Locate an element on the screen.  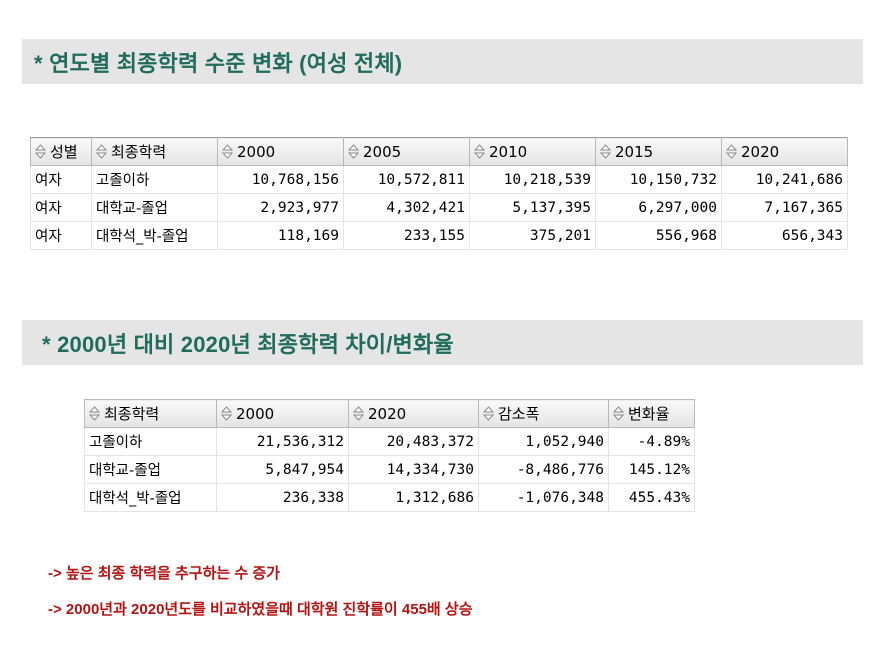
table-cell: 118,169 is located at coordinates (280, 235).